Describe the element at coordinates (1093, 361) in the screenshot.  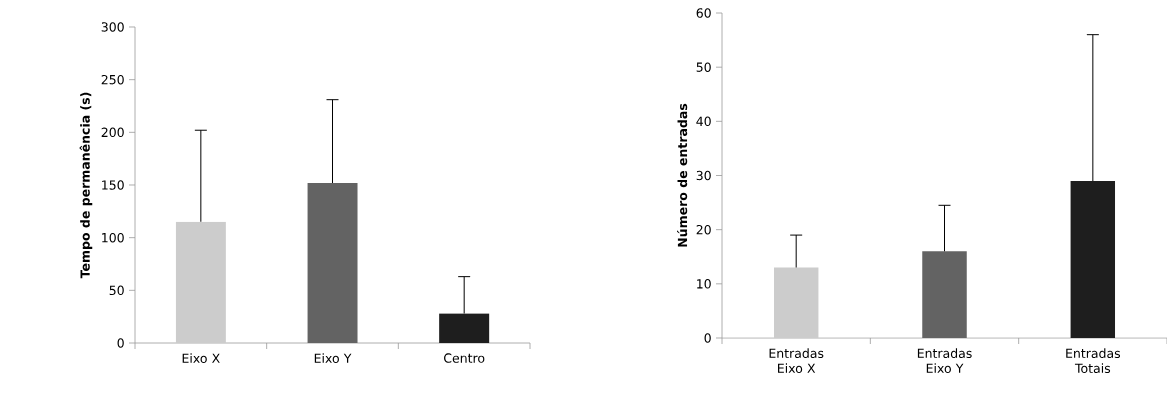
I see `x-tick-label: Entradas Totais` at that location.